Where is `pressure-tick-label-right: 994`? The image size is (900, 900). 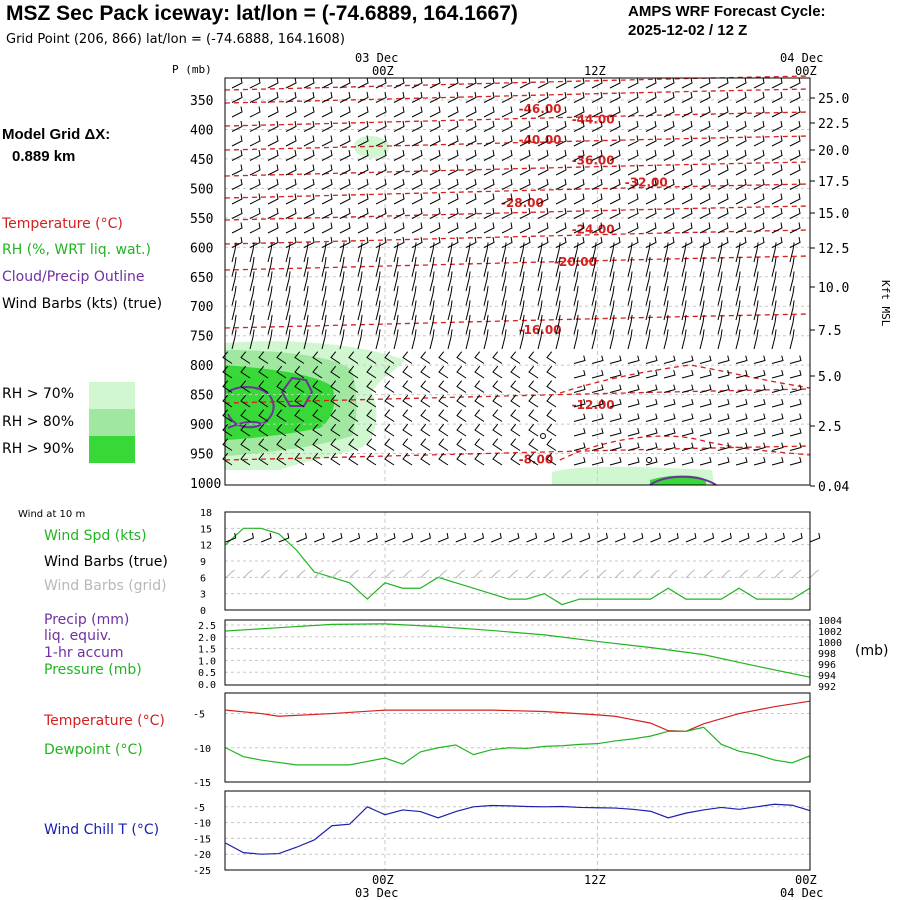 pressure-tick-label-right: 994 is located at coordinates (827, 676).